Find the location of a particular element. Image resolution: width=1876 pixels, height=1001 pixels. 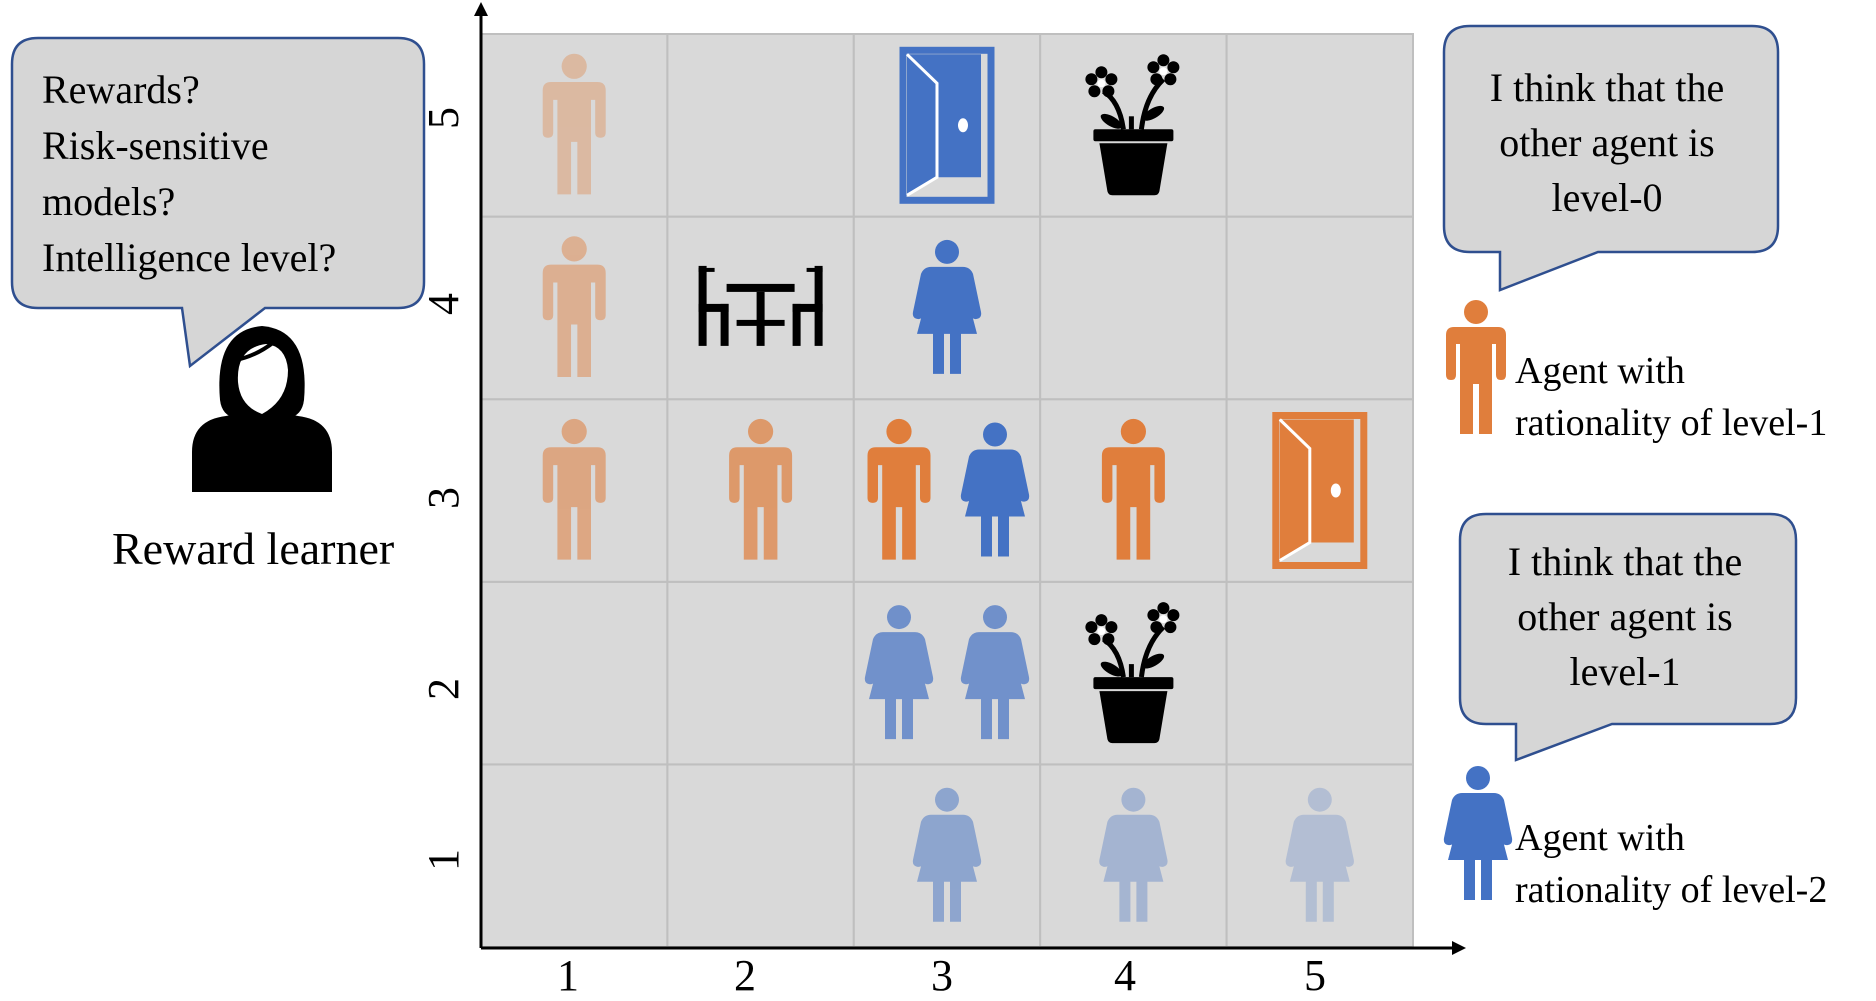

x-tick-label: 1 is located at coordinates (568, 975).